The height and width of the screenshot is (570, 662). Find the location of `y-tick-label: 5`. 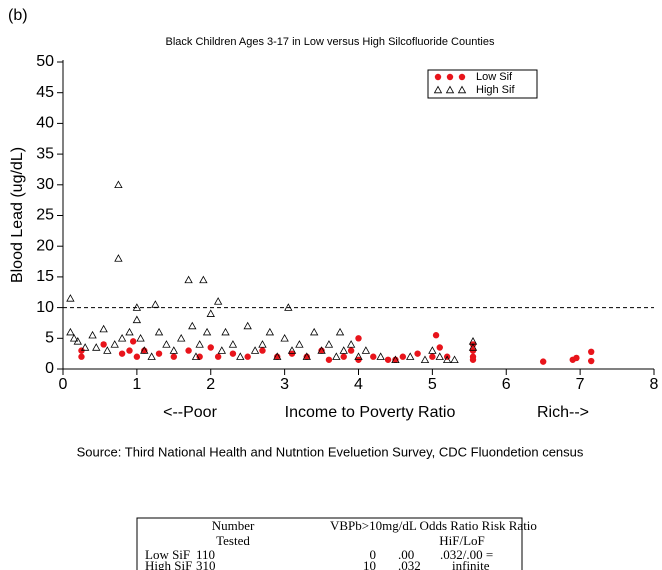

y-tick-label: 5 is located at coordinates (49, 338).